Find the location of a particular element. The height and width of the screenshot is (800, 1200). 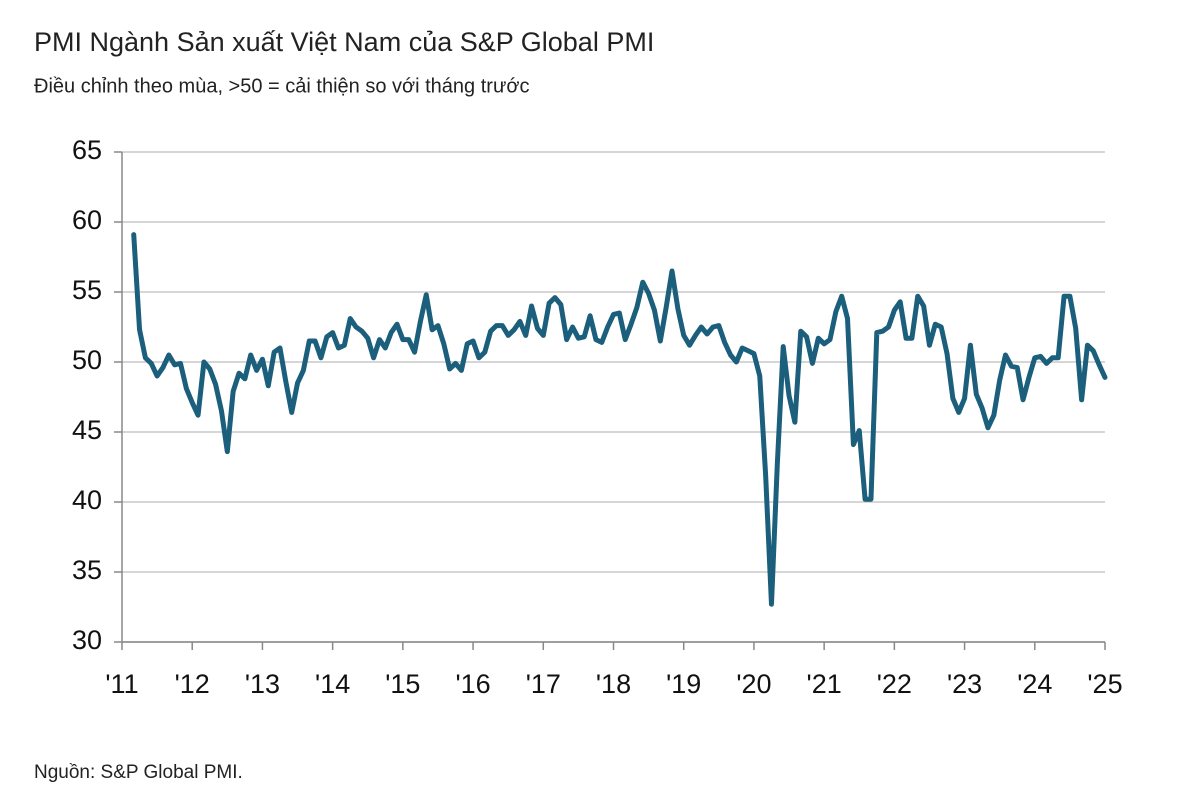

y-tick-label: 50 is located at coordinates (87, 360).